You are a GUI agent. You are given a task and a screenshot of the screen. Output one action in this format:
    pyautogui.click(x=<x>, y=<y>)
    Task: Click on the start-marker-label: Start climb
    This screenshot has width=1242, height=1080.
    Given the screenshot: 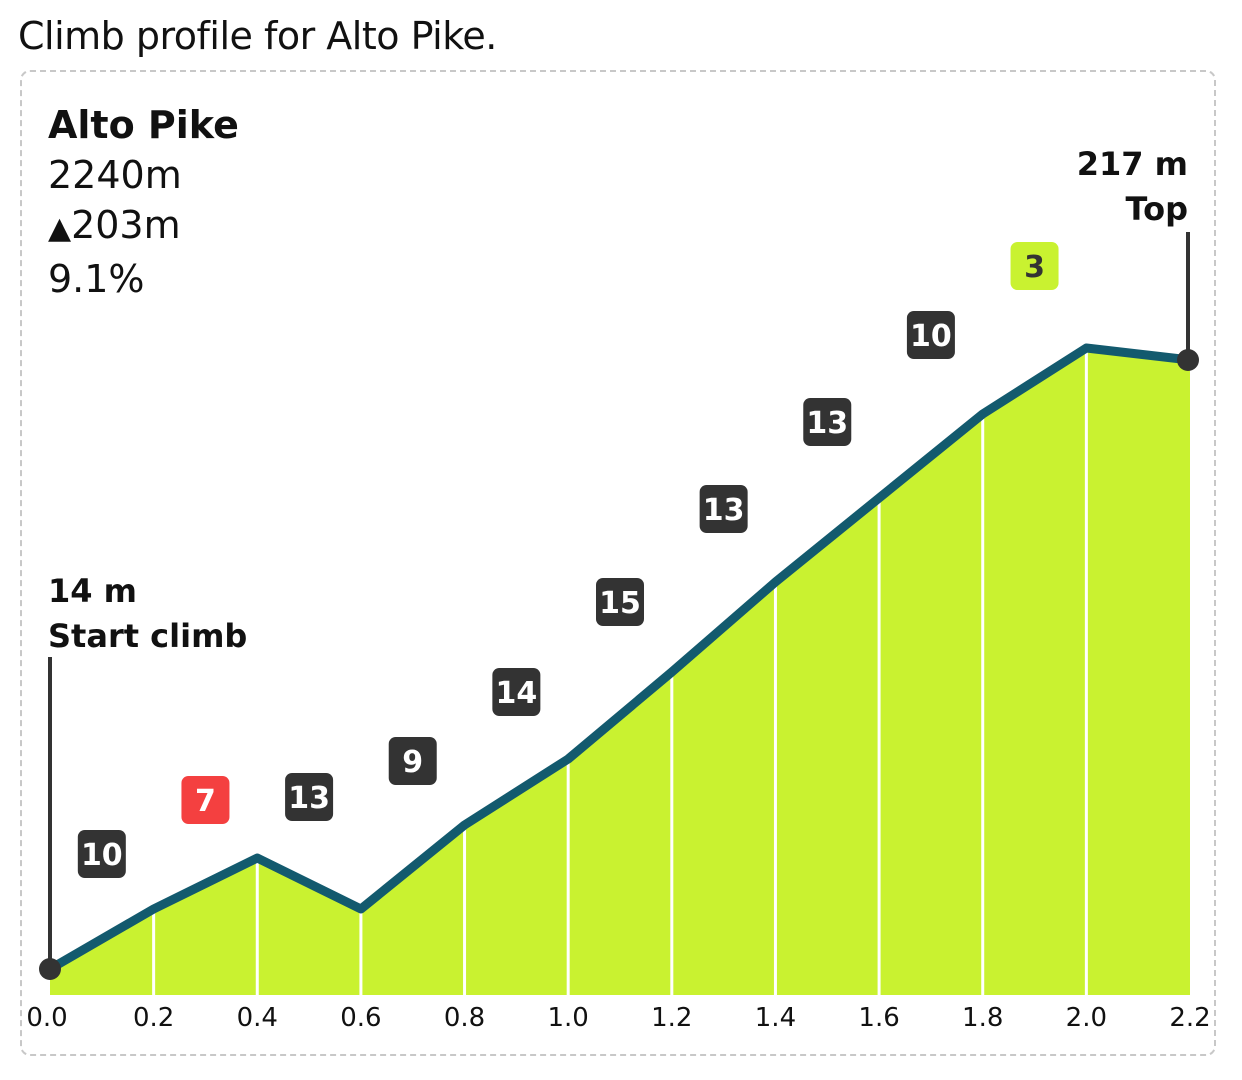 What is the action you would take?
    pyautogui.click(x=147, y=636)
    